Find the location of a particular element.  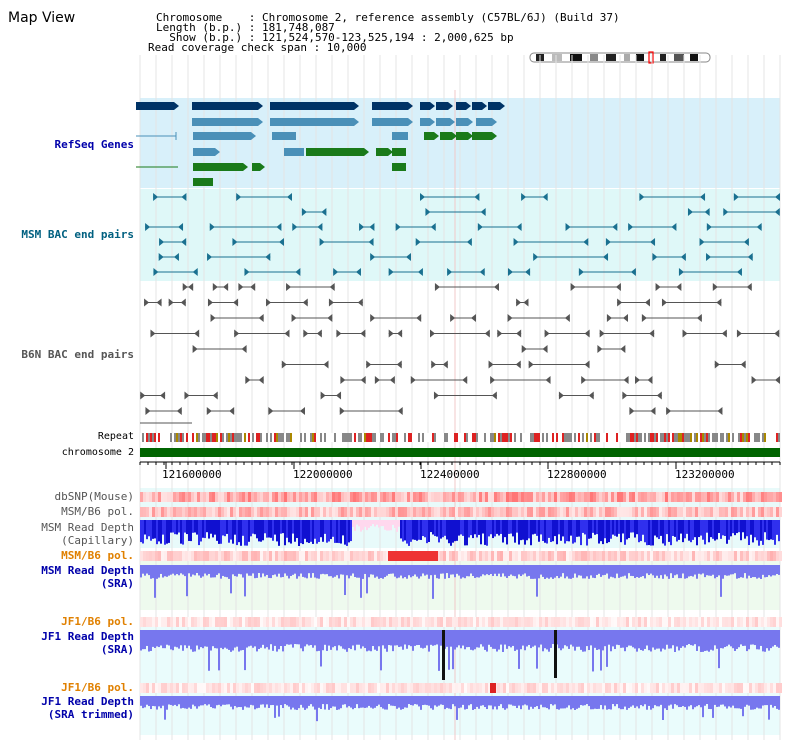

track-label-b6n-bac: B6N BAC end pairs is located at coordinates (77, 354).